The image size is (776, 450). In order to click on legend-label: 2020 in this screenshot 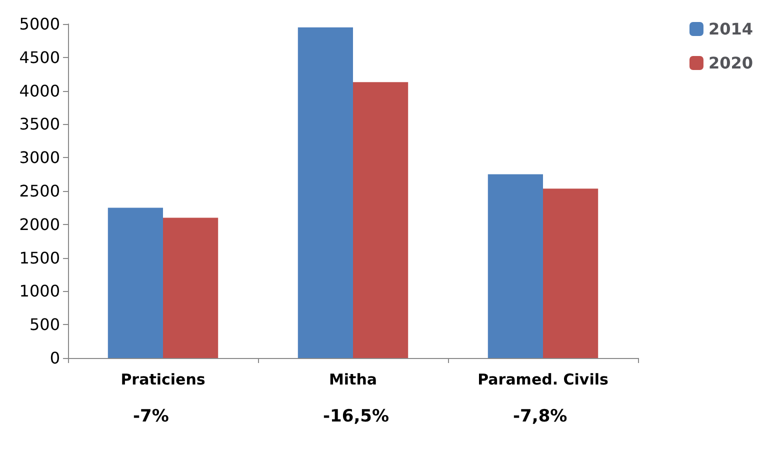, I will do `click(730, 63)`.